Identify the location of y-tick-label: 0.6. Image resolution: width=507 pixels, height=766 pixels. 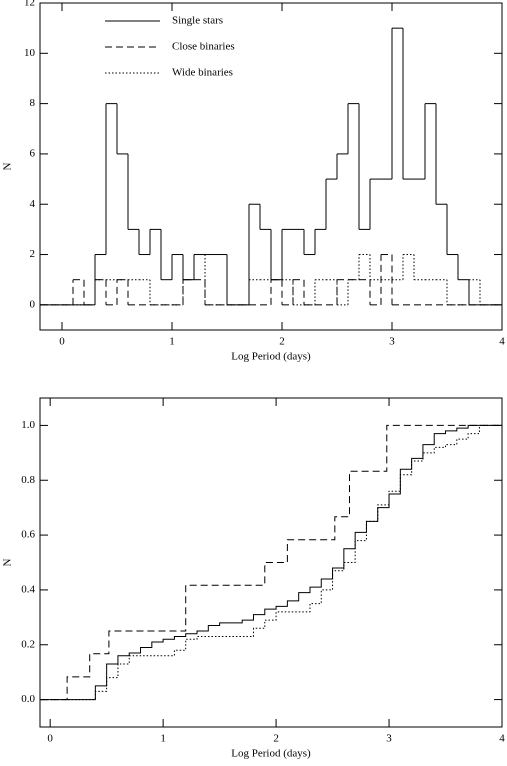
(28, 535).